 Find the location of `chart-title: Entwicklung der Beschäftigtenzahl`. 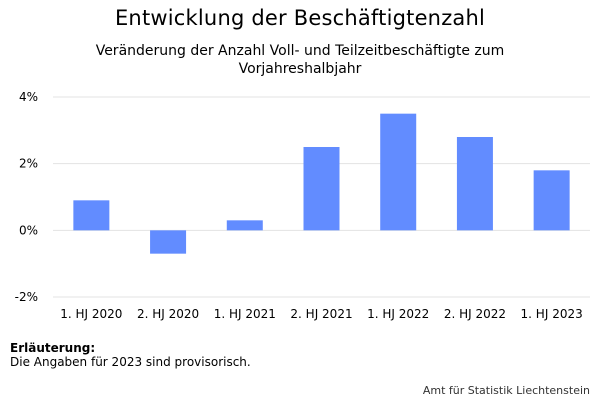

chart-title: Entwicklung der Beschäftigtenzahl is located at coordinates (300, 18).